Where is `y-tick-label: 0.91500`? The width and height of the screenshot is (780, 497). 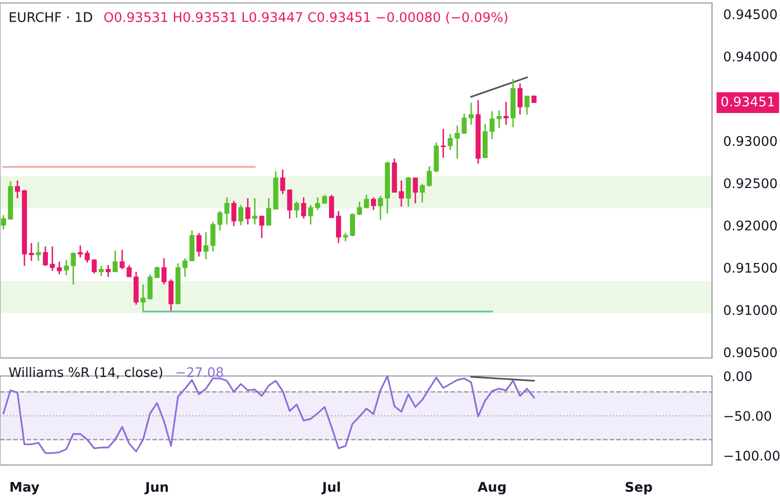
y-tick-label: 0.91500 is located at coordinates (750, 267).